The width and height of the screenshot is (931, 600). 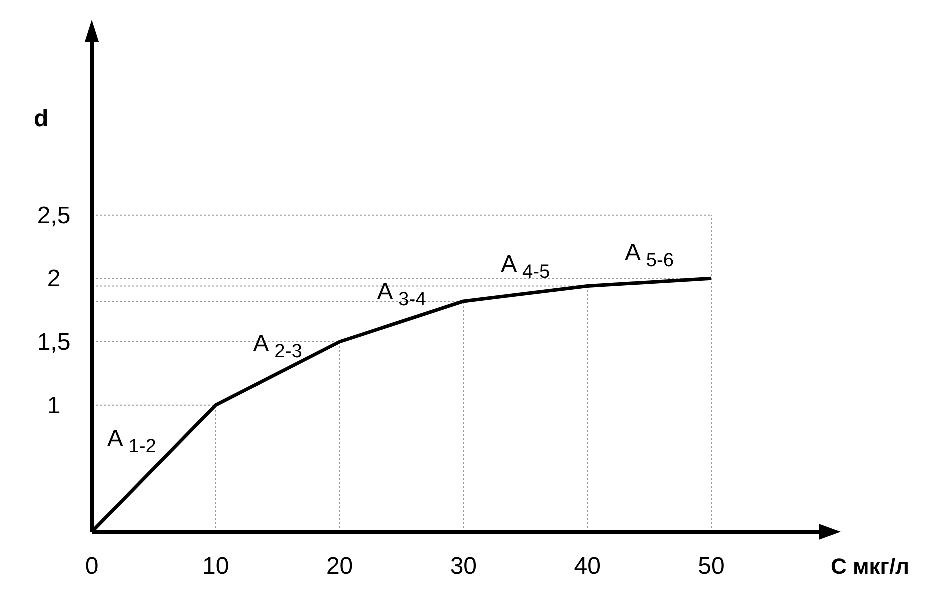 I want to click on annotation: A $_{3-4}$, so click(x=402, y=294).